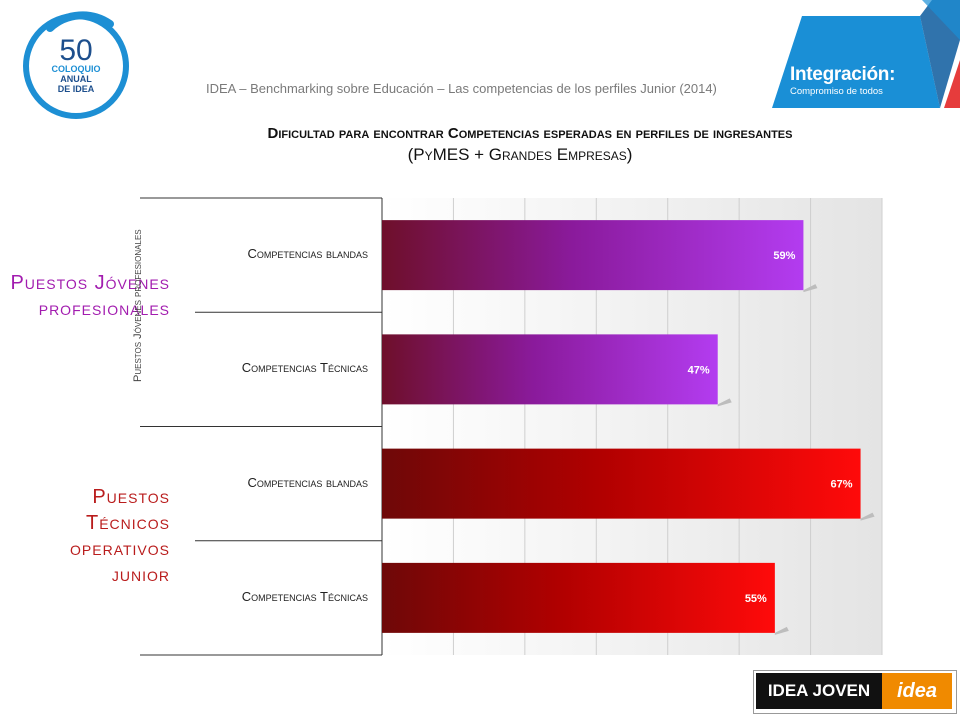  Describe the element at coordinates (917, 691) in the screenshot. I see `idea-logo: idea` at that location.